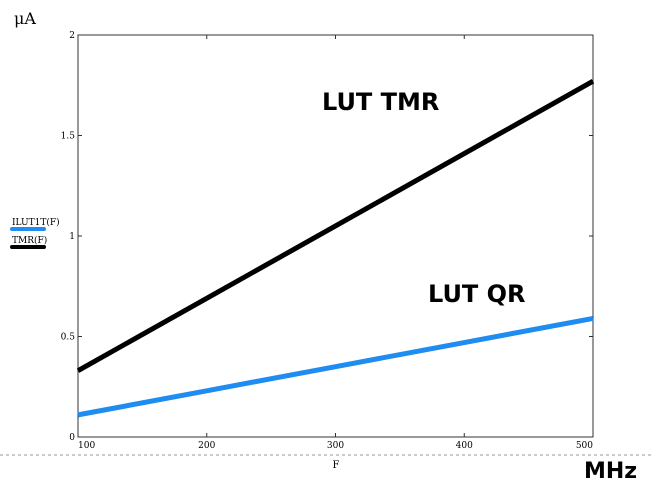 The height and width of the screenshot is (484, 651). I want to click on x-tick-label: 200, so click(206, 446).